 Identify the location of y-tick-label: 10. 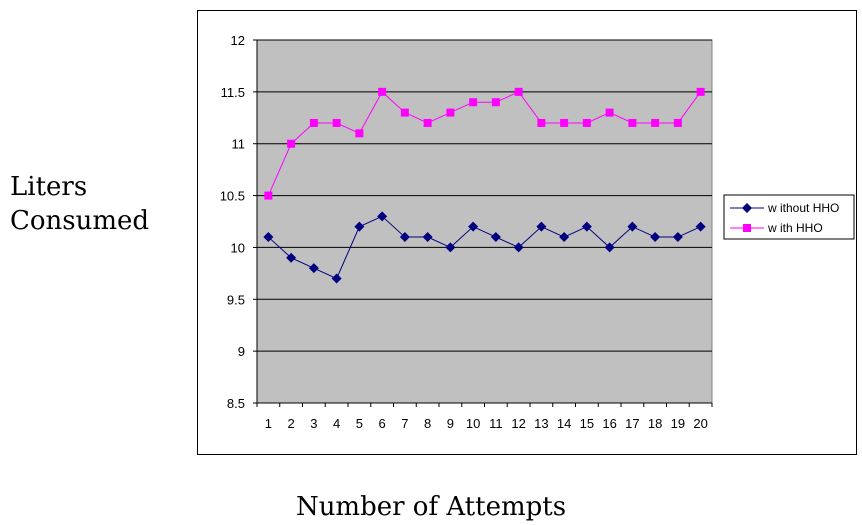
(238, 247).